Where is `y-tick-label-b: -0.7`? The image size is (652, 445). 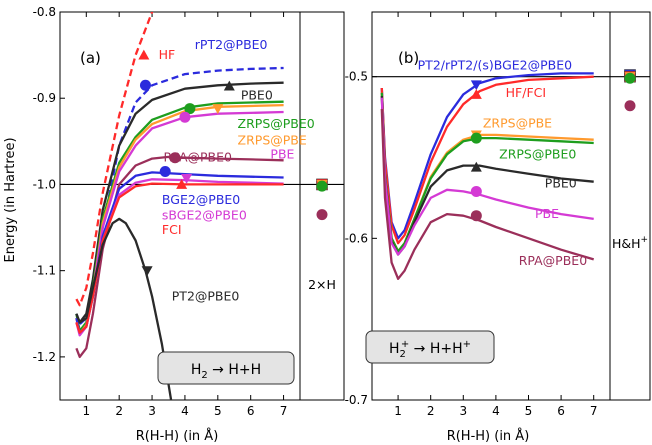
y-tick-label-b: -0.7 is located at coordinates (356, 400).